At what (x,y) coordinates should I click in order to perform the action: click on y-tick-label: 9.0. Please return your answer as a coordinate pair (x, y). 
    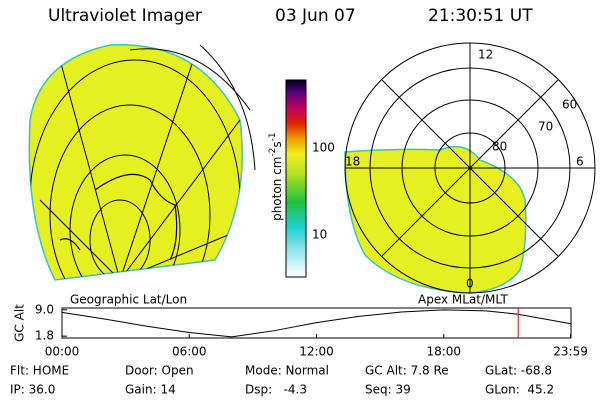
    Looking at the image, I should click on (44, 309).